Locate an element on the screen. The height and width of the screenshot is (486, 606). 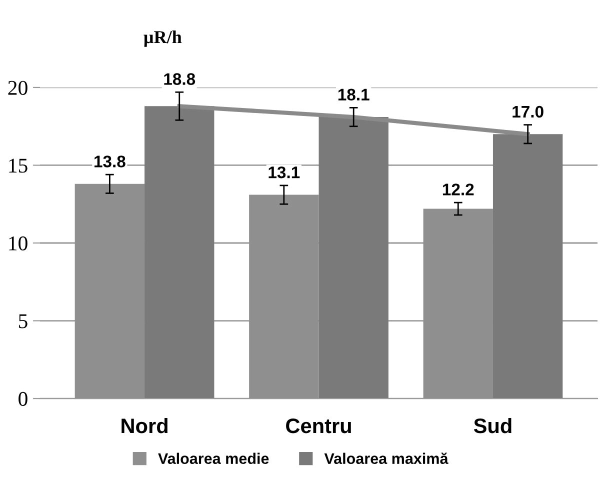
legend-label: Valoarea medie is located at coordinates (213, 458).